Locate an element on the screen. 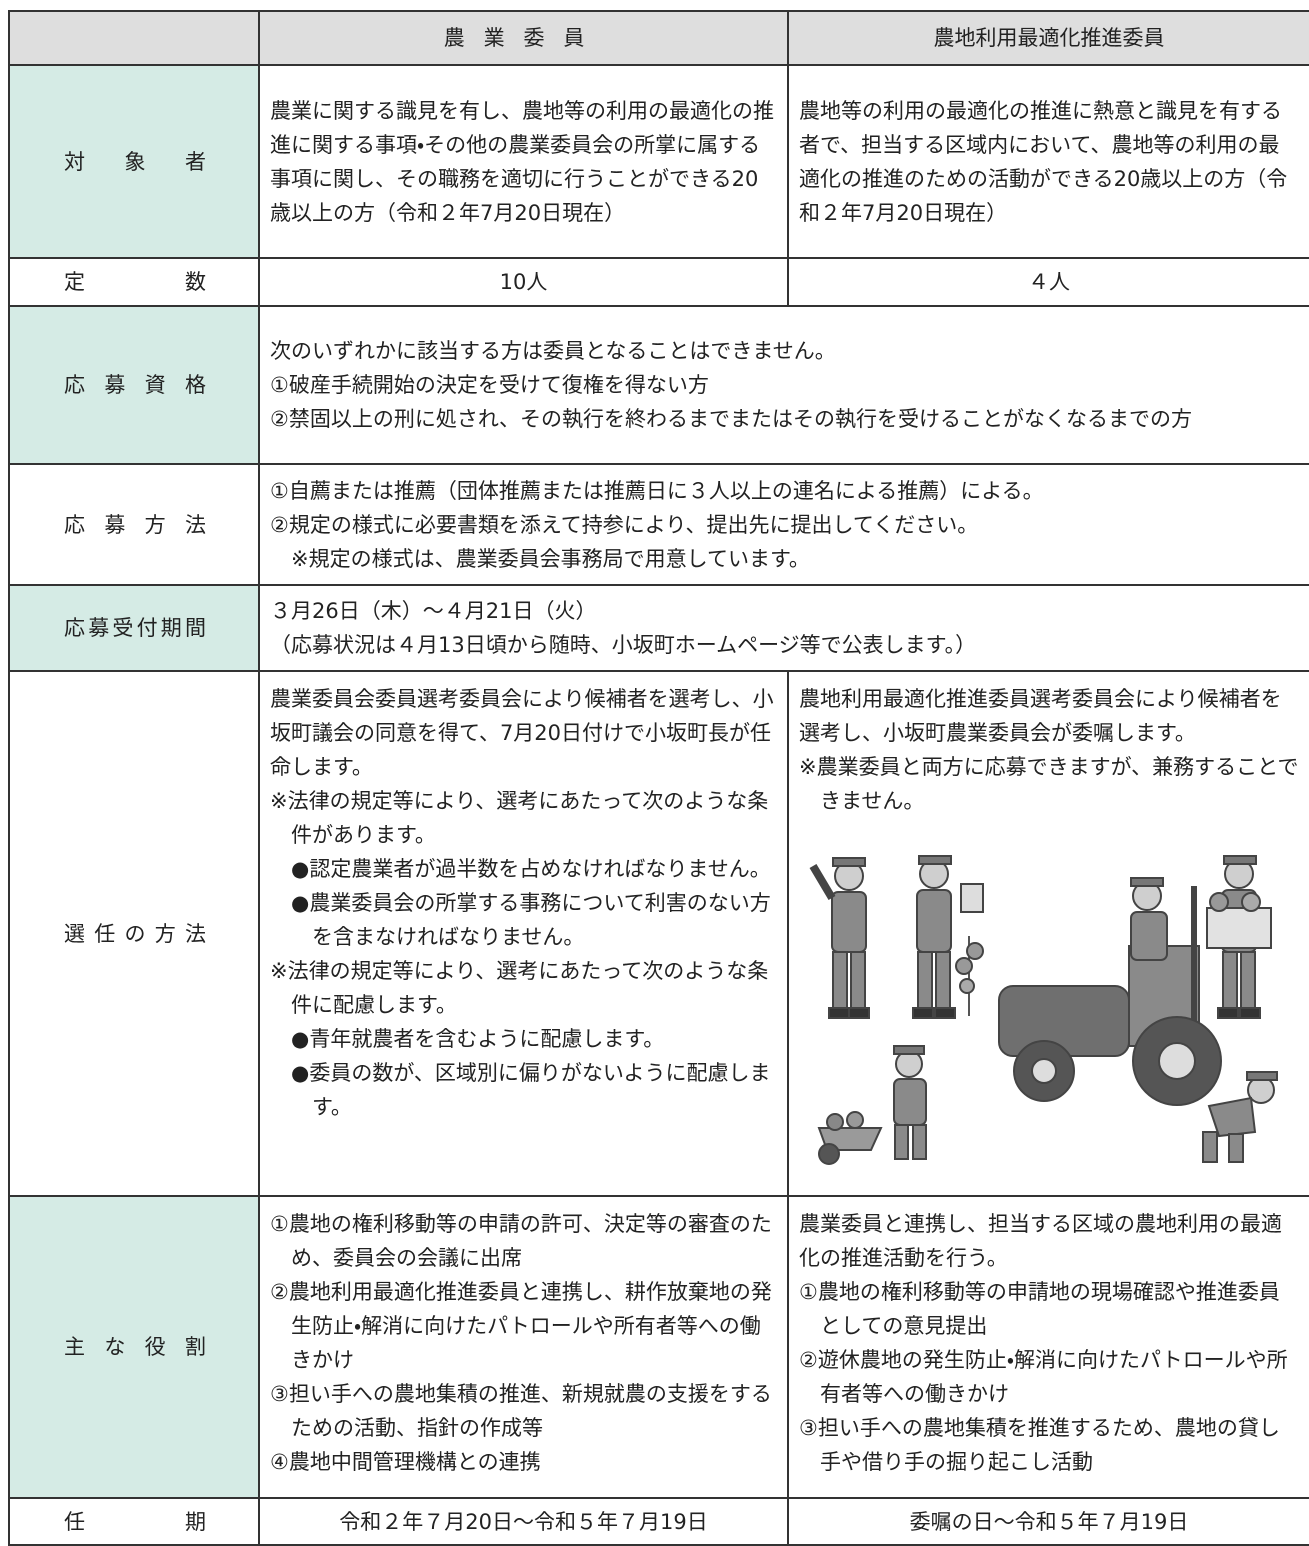 This screenshot has height=1546, width=1309. header-cell: 農業委員 is located at coordinates (523, 38).